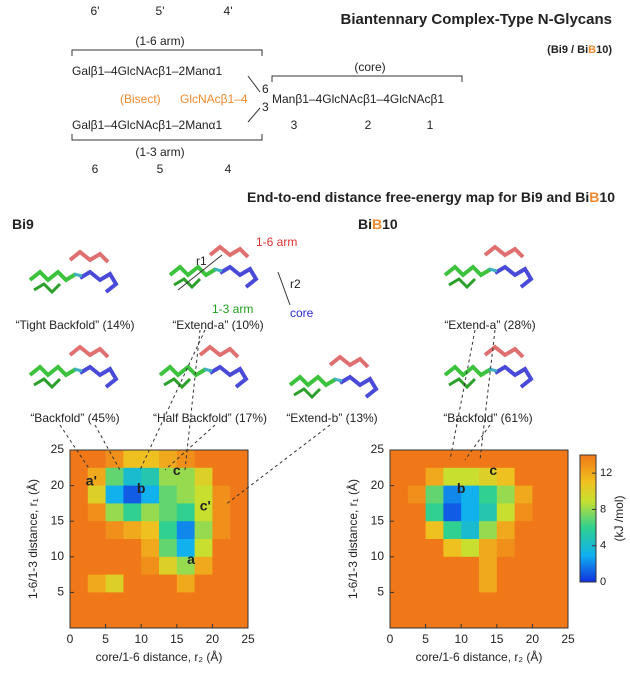  Describe the element at coordinates (284, 288) in the screenshot. I see `arrow` at that location.